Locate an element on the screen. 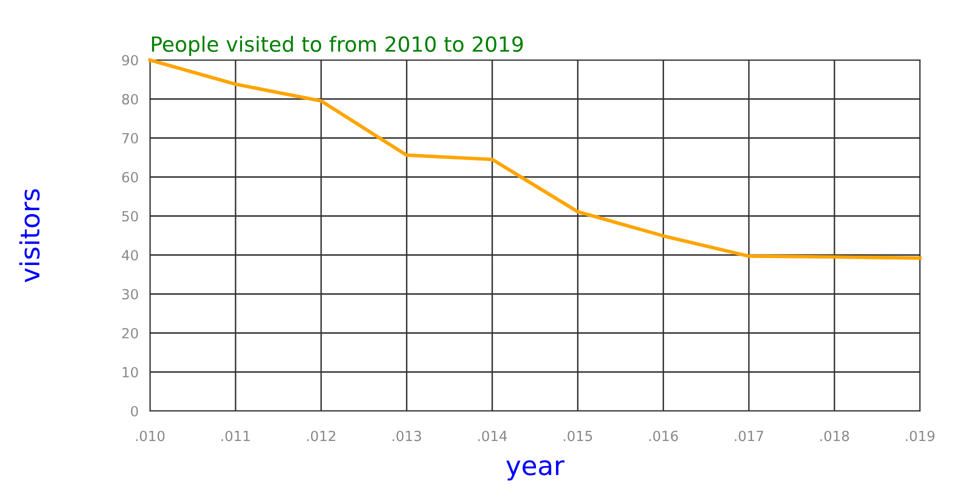  x-tick-label: .015 is located at coordinates (578, 436).